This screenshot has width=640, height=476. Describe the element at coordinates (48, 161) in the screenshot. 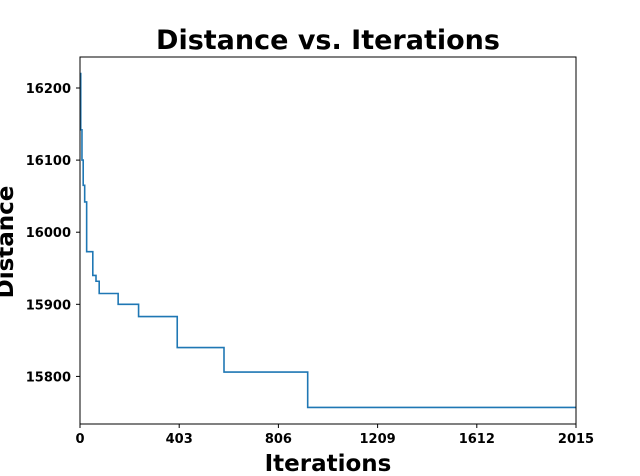

I see `y-tick-label-3: 16100` at that location.